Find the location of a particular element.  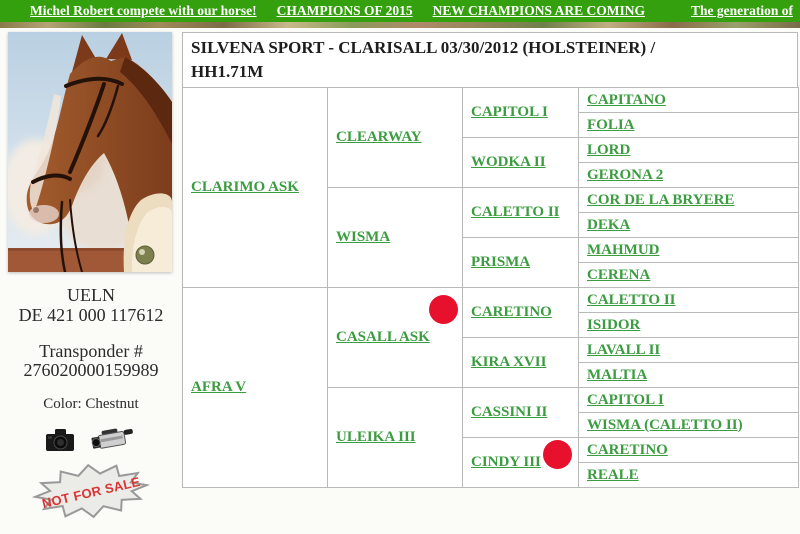

pedigree-link: CAPITANO is located at coordinates (626, 99).